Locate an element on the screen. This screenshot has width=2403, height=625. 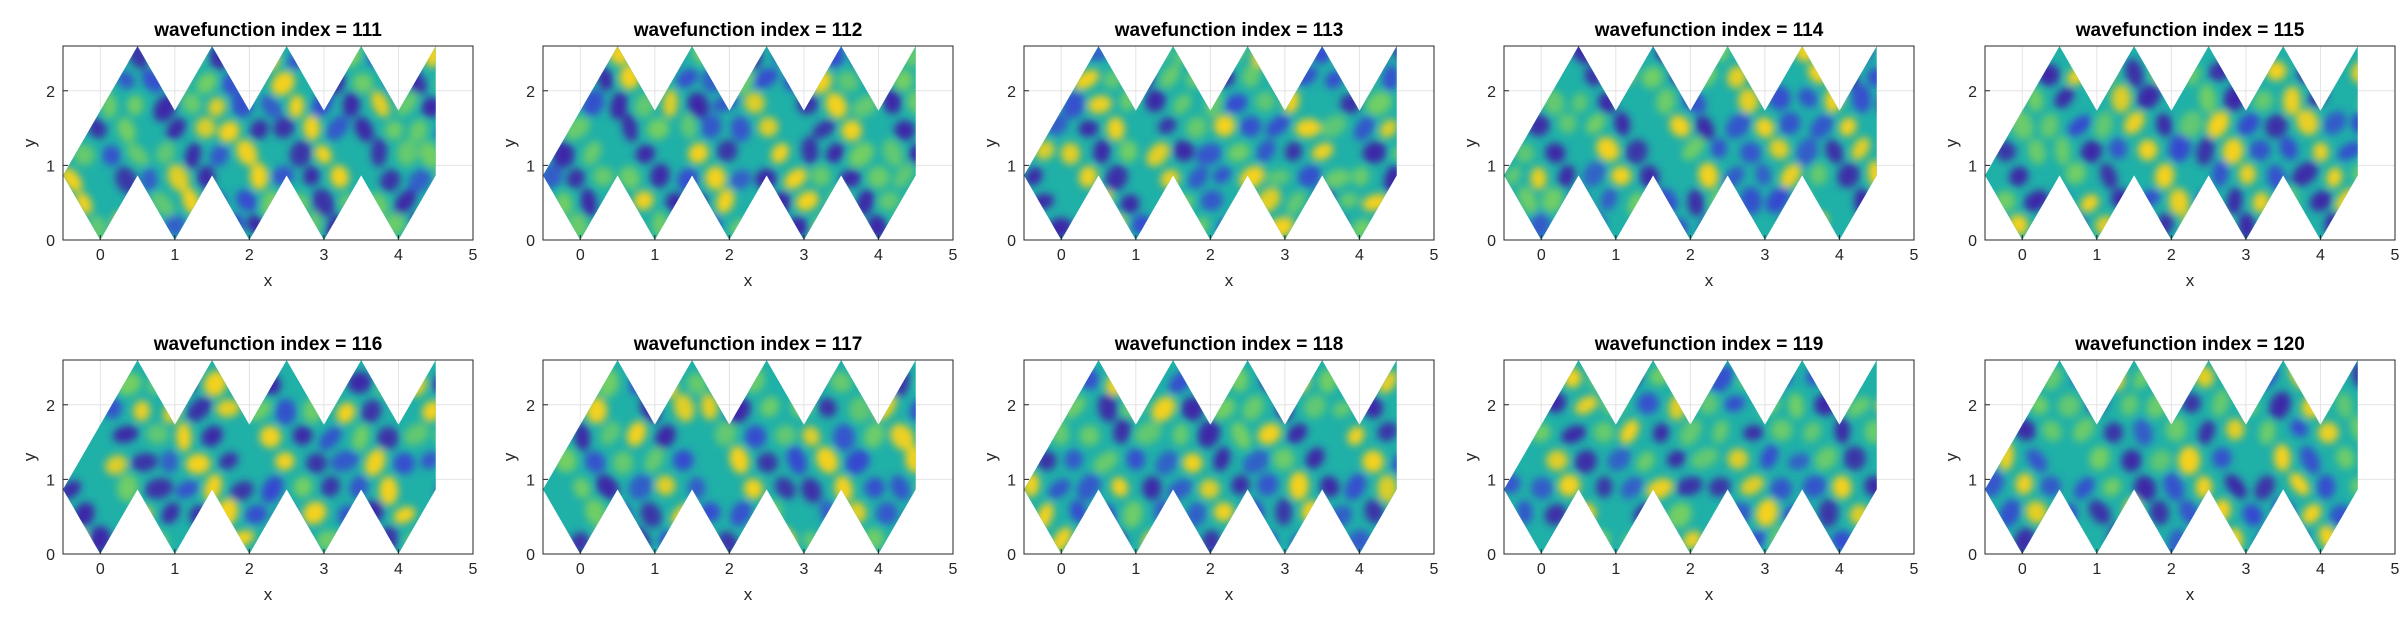
x-tick-label: 3 is located at coordinates (1284, 569).